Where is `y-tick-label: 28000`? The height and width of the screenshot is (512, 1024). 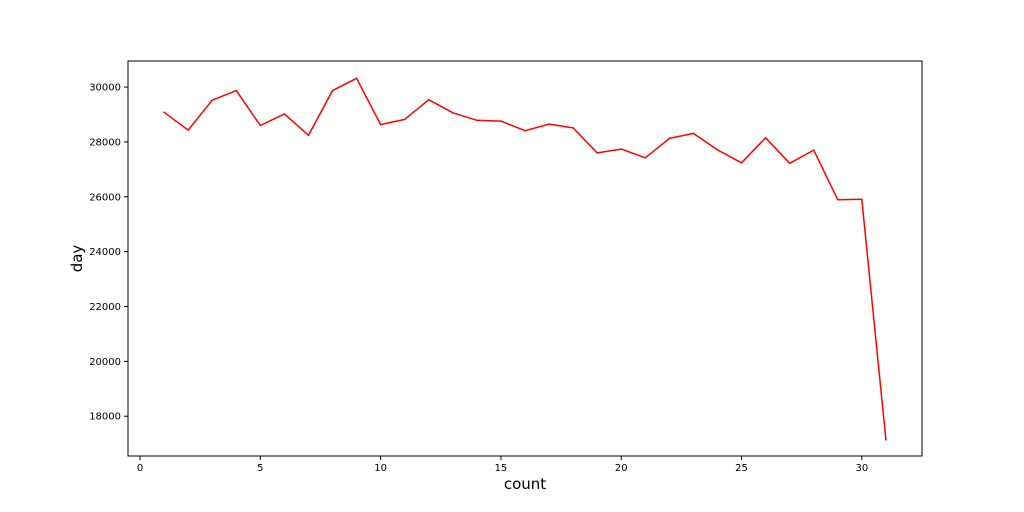 y-tick-label: 28000 is located at coordinates (105, 142).